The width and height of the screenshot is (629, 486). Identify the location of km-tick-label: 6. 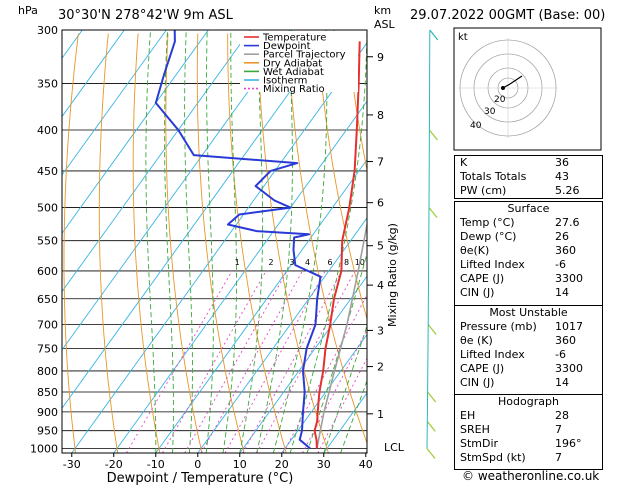
(380, 203).